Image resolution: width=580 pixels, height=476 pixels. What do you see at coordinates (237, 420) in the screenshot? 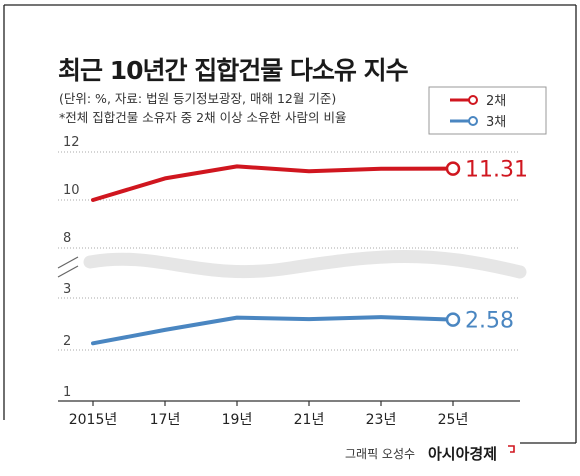
I see `x-tick-label: 19년` at bounding box center [237, 420].